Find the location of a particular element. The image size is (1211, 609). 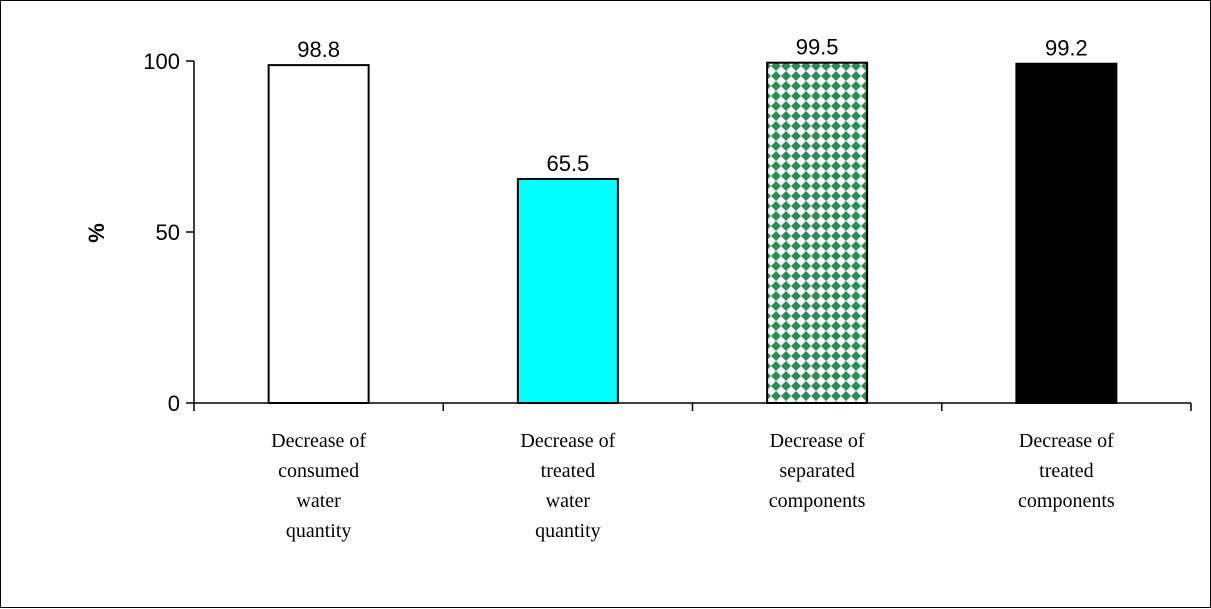

data-label: 98.8 is located at coordinates (318, 49).